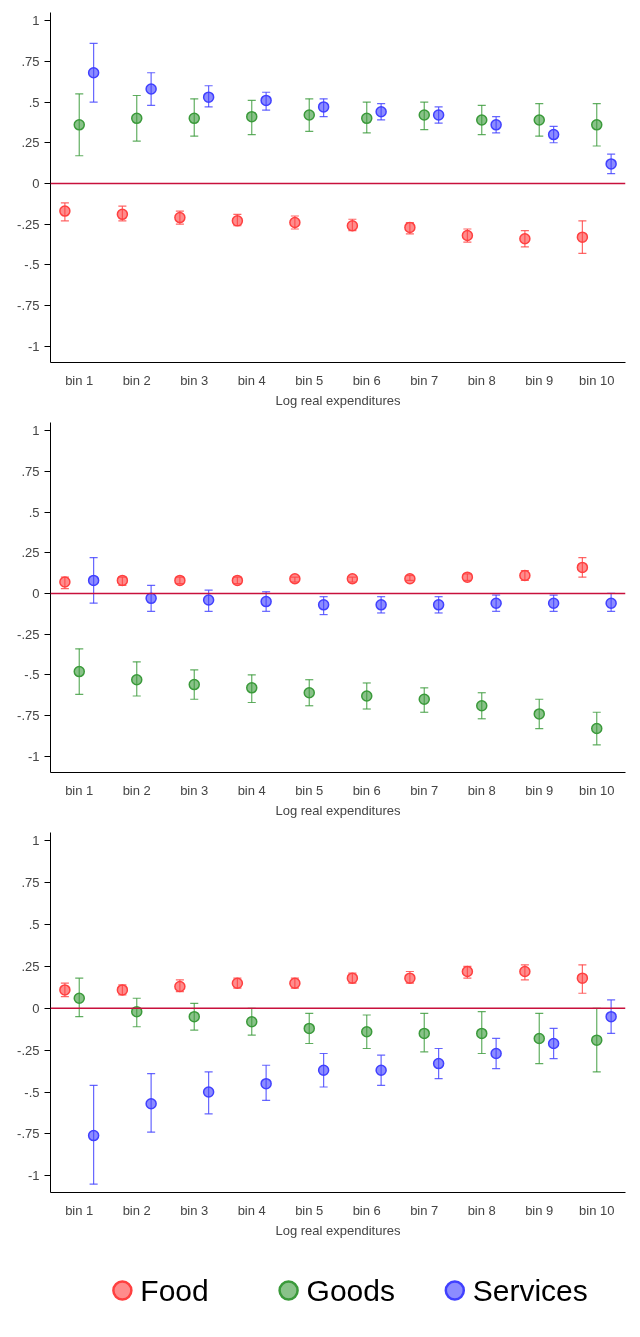 The height and width of the screenshot is (1337, 640). Describe the element at coordinates (350, 1290) in the screenshot. I see `legend-label: Goods` at that location.